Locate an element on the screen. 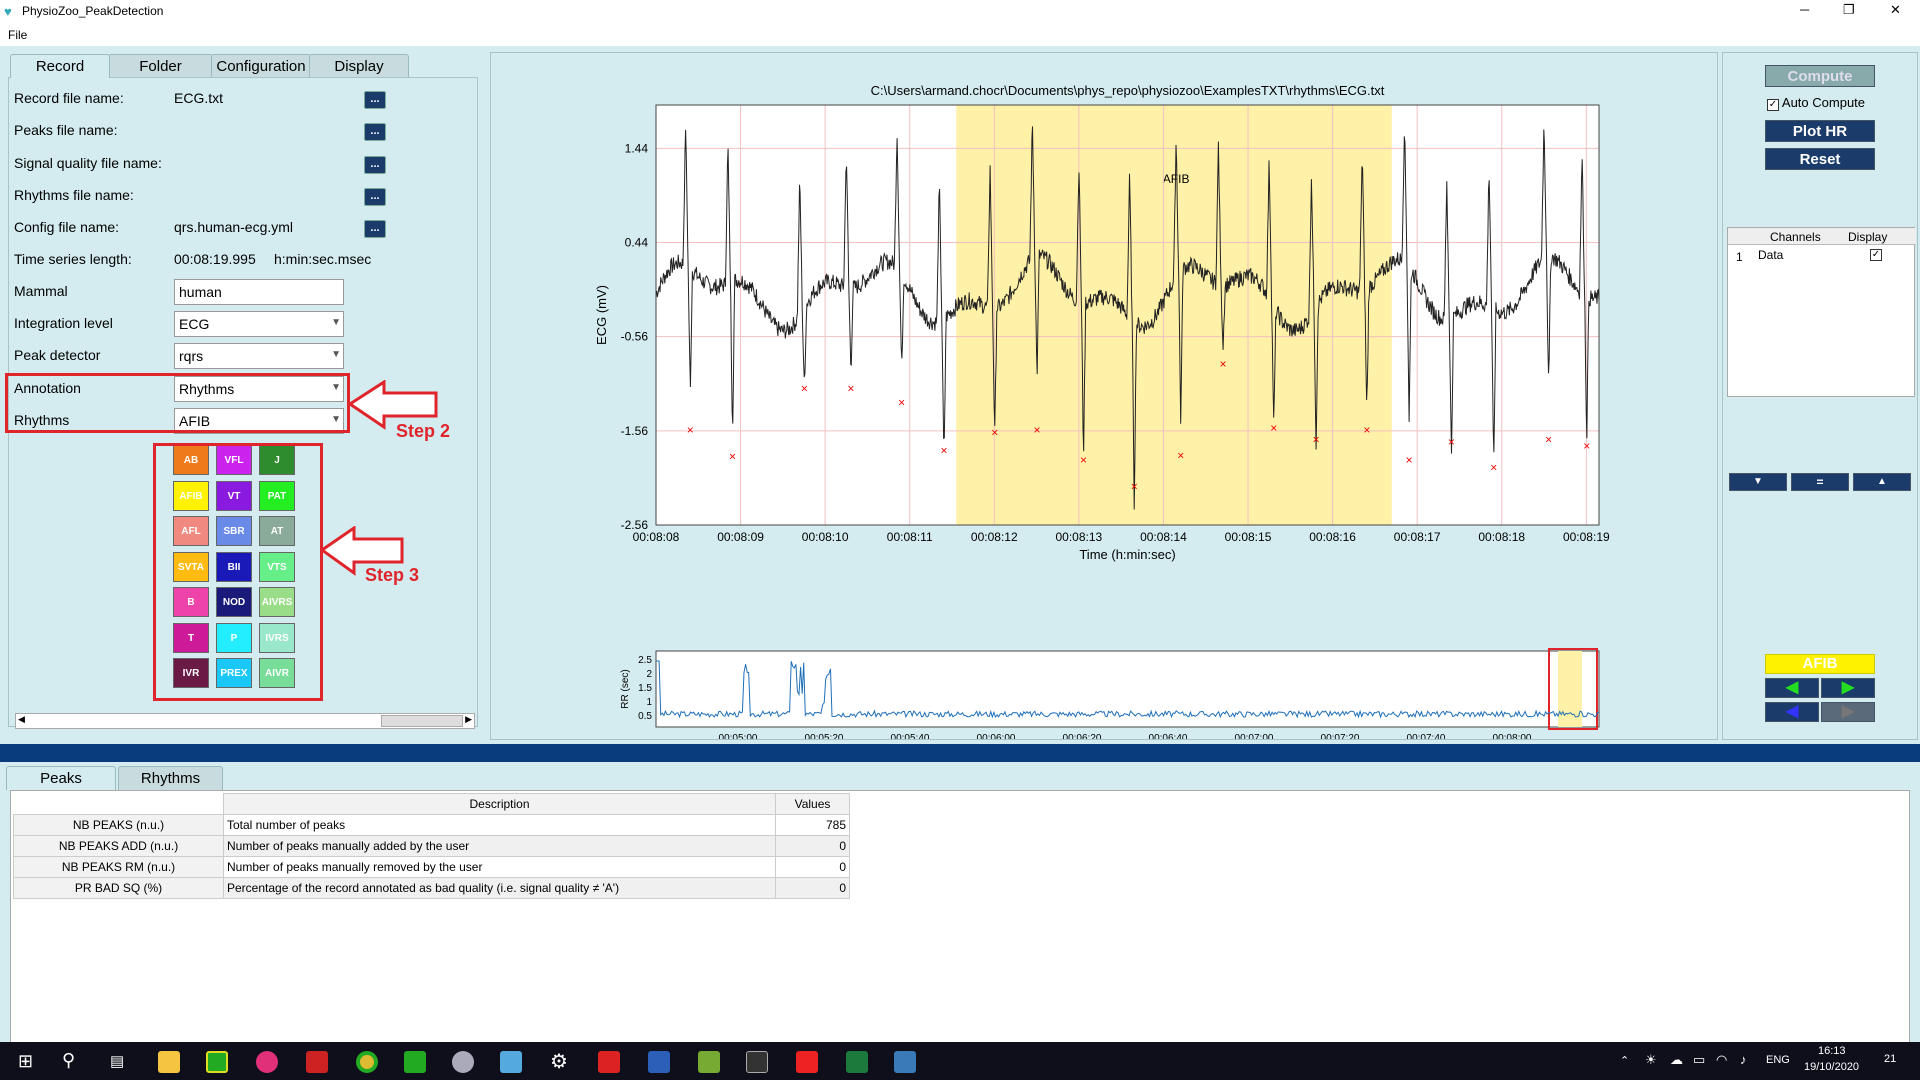 The height and width of the screenshot is (1080, 1920). rhythm-button-bii: BII is located at coordinates (234, 566).